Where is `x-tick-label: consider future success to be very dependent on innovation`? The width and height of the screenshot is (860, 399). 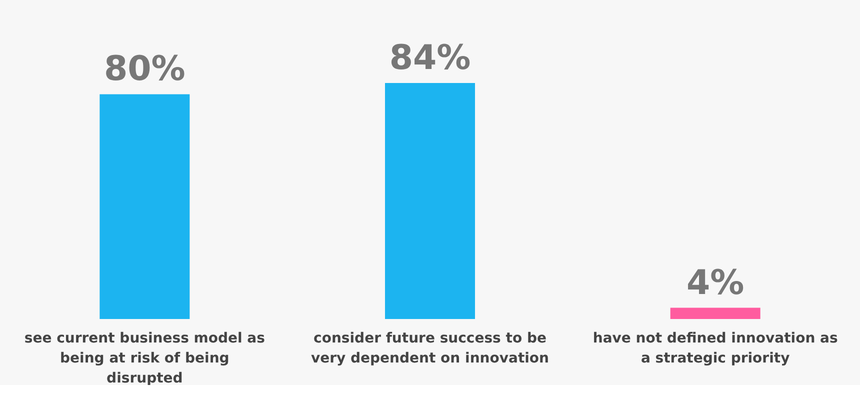 x-tick-label: consider future success to be very dependent on innovation is located at coordinates (430, 348).